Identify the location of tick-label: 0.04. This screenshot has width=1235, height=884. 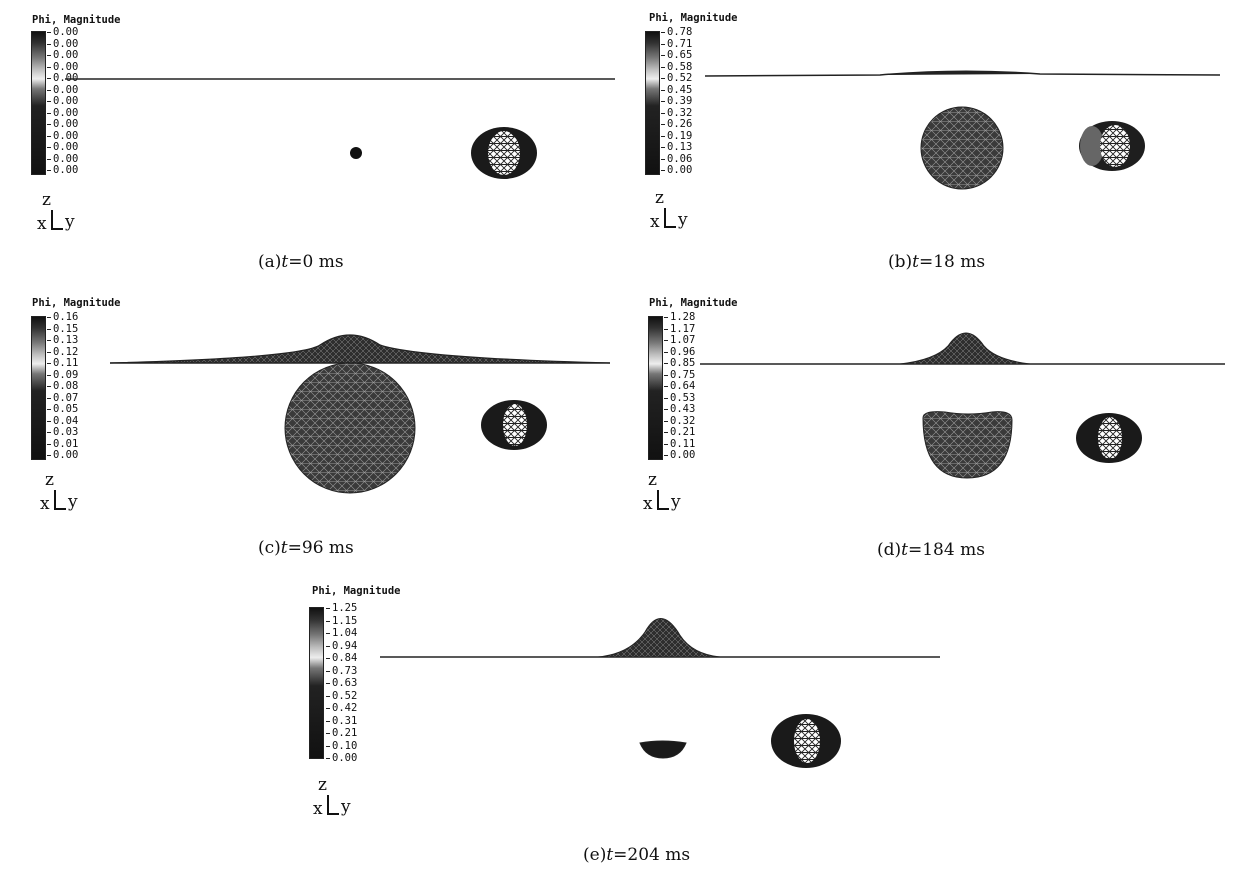
(62, 420).